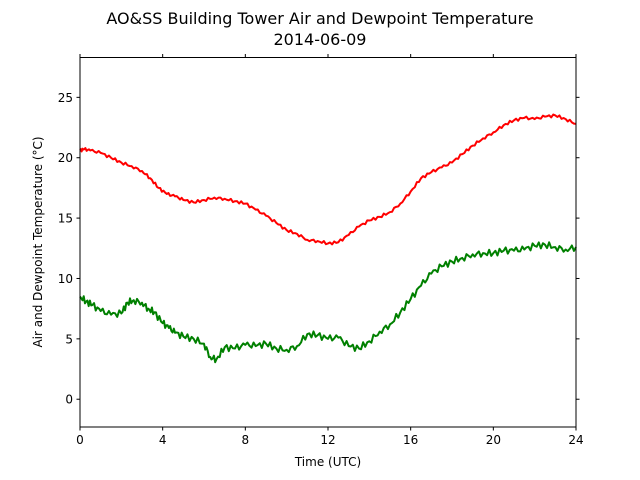 This screenshot has width=640, height=480. I want to click on y-tick-label: 20, so click(65, 158).